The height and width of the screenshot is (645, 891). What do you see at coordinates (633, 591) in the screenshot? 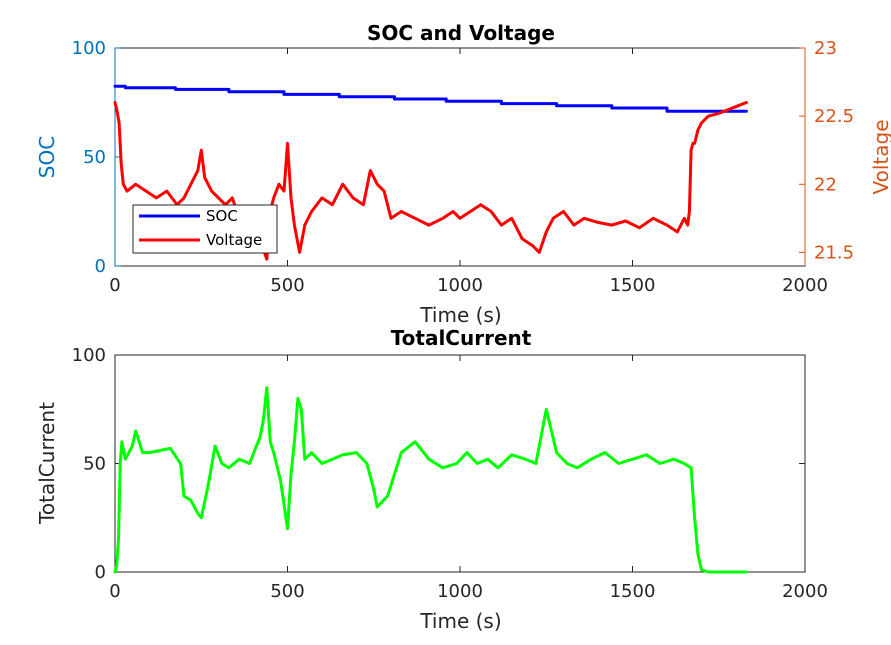
I see `bottom-x-tick-label: 1500` at bounding box center [633, 591].